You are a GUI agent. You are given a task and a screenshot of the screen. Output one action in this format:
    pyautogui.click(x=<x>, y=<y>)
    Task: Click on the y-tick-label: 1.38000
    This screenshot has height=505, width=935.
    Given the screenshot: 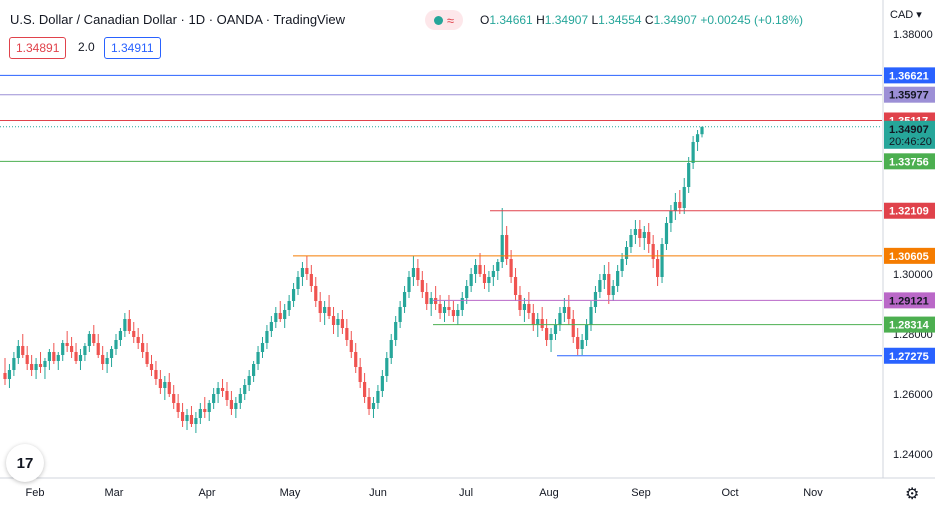 What is the action you would take?
    pyautogui.click(x=913, y=35)
    